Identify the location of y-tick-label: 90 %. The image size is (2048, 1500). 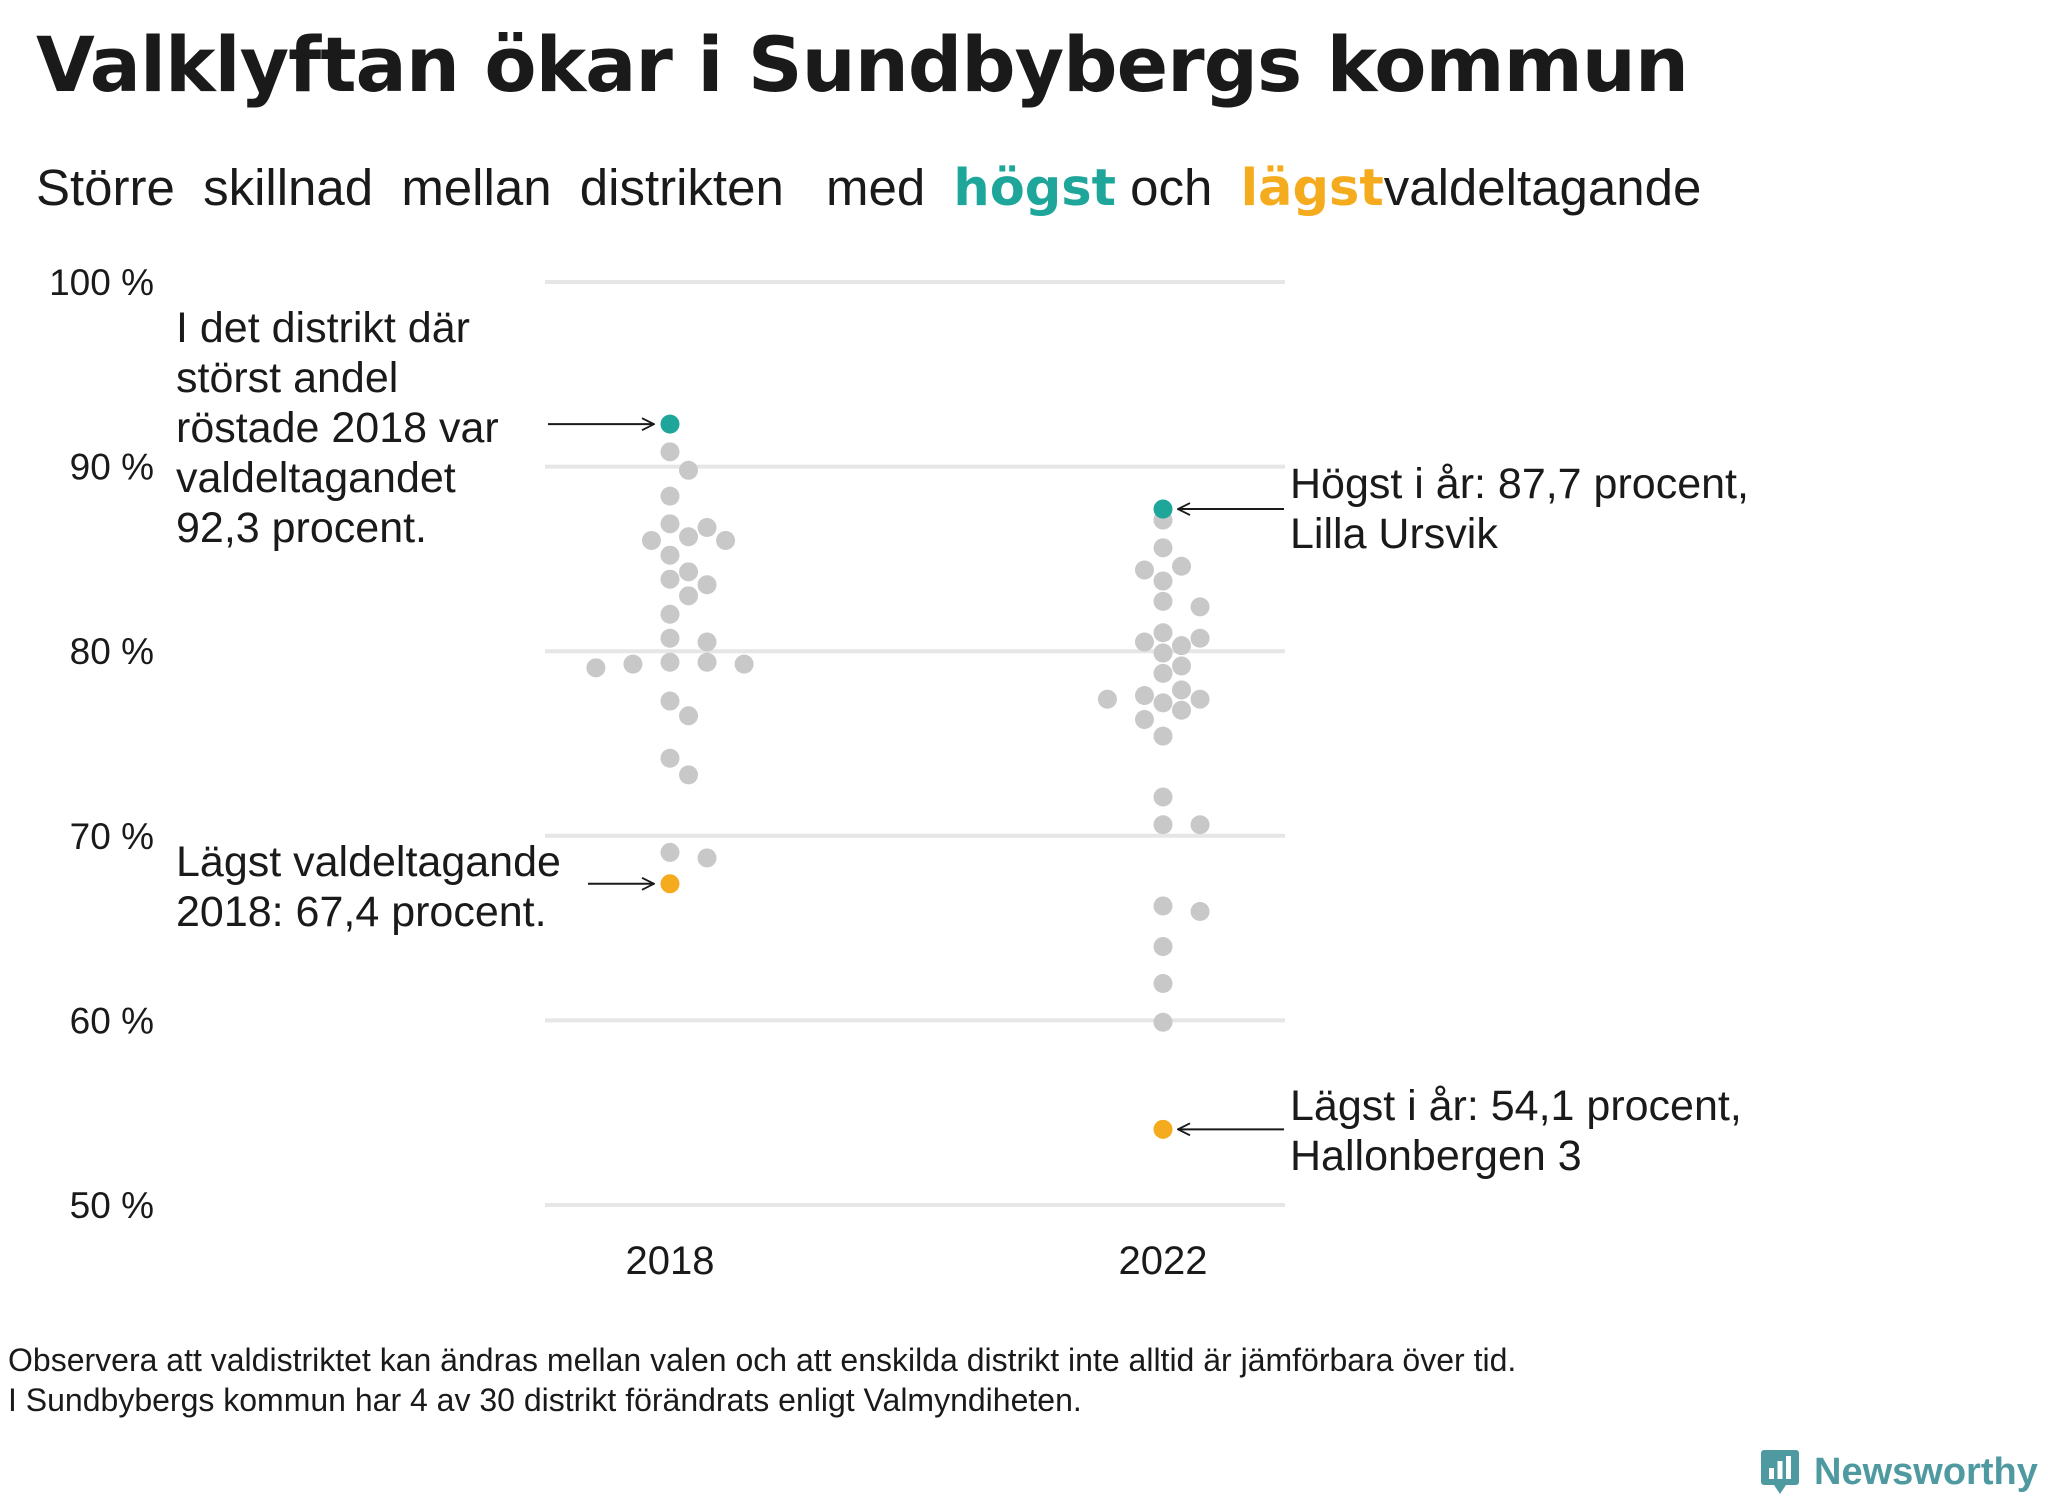
(112, 467).